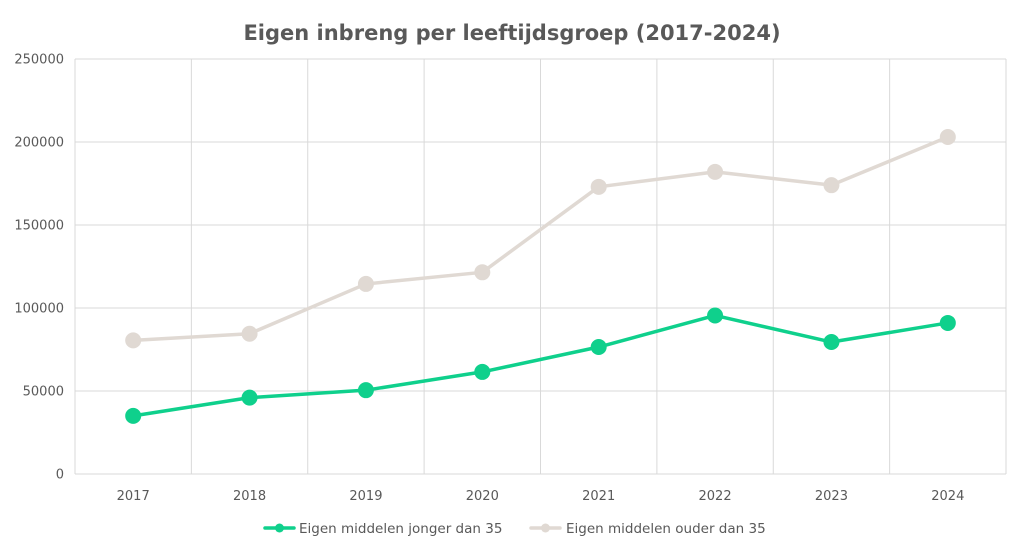 This screenshot has height=550, width=1024. Describe the element at coordinates (249, 496) in the screenshot. I see `x-tick-label: 2018` at that location.